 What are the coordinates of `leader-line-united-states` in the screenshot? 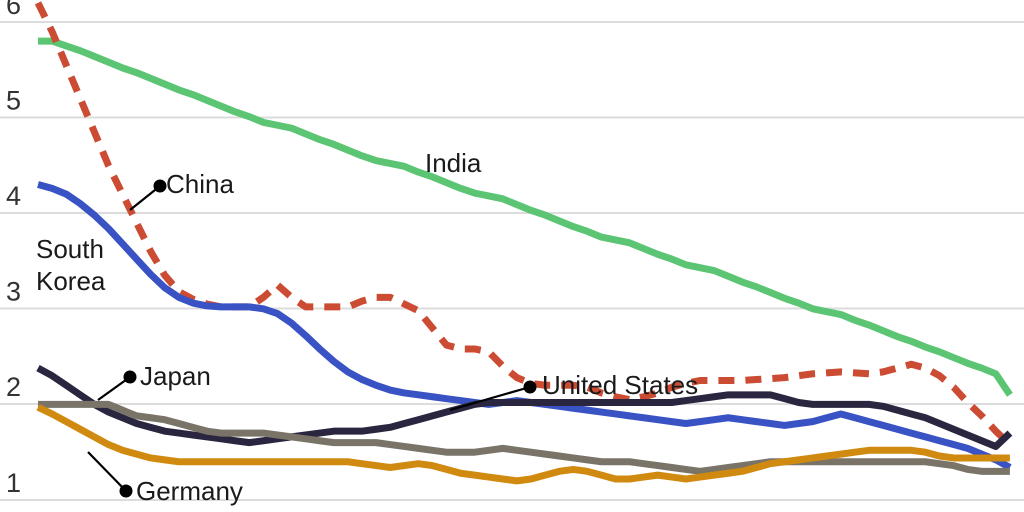 It's located at (490, 398).